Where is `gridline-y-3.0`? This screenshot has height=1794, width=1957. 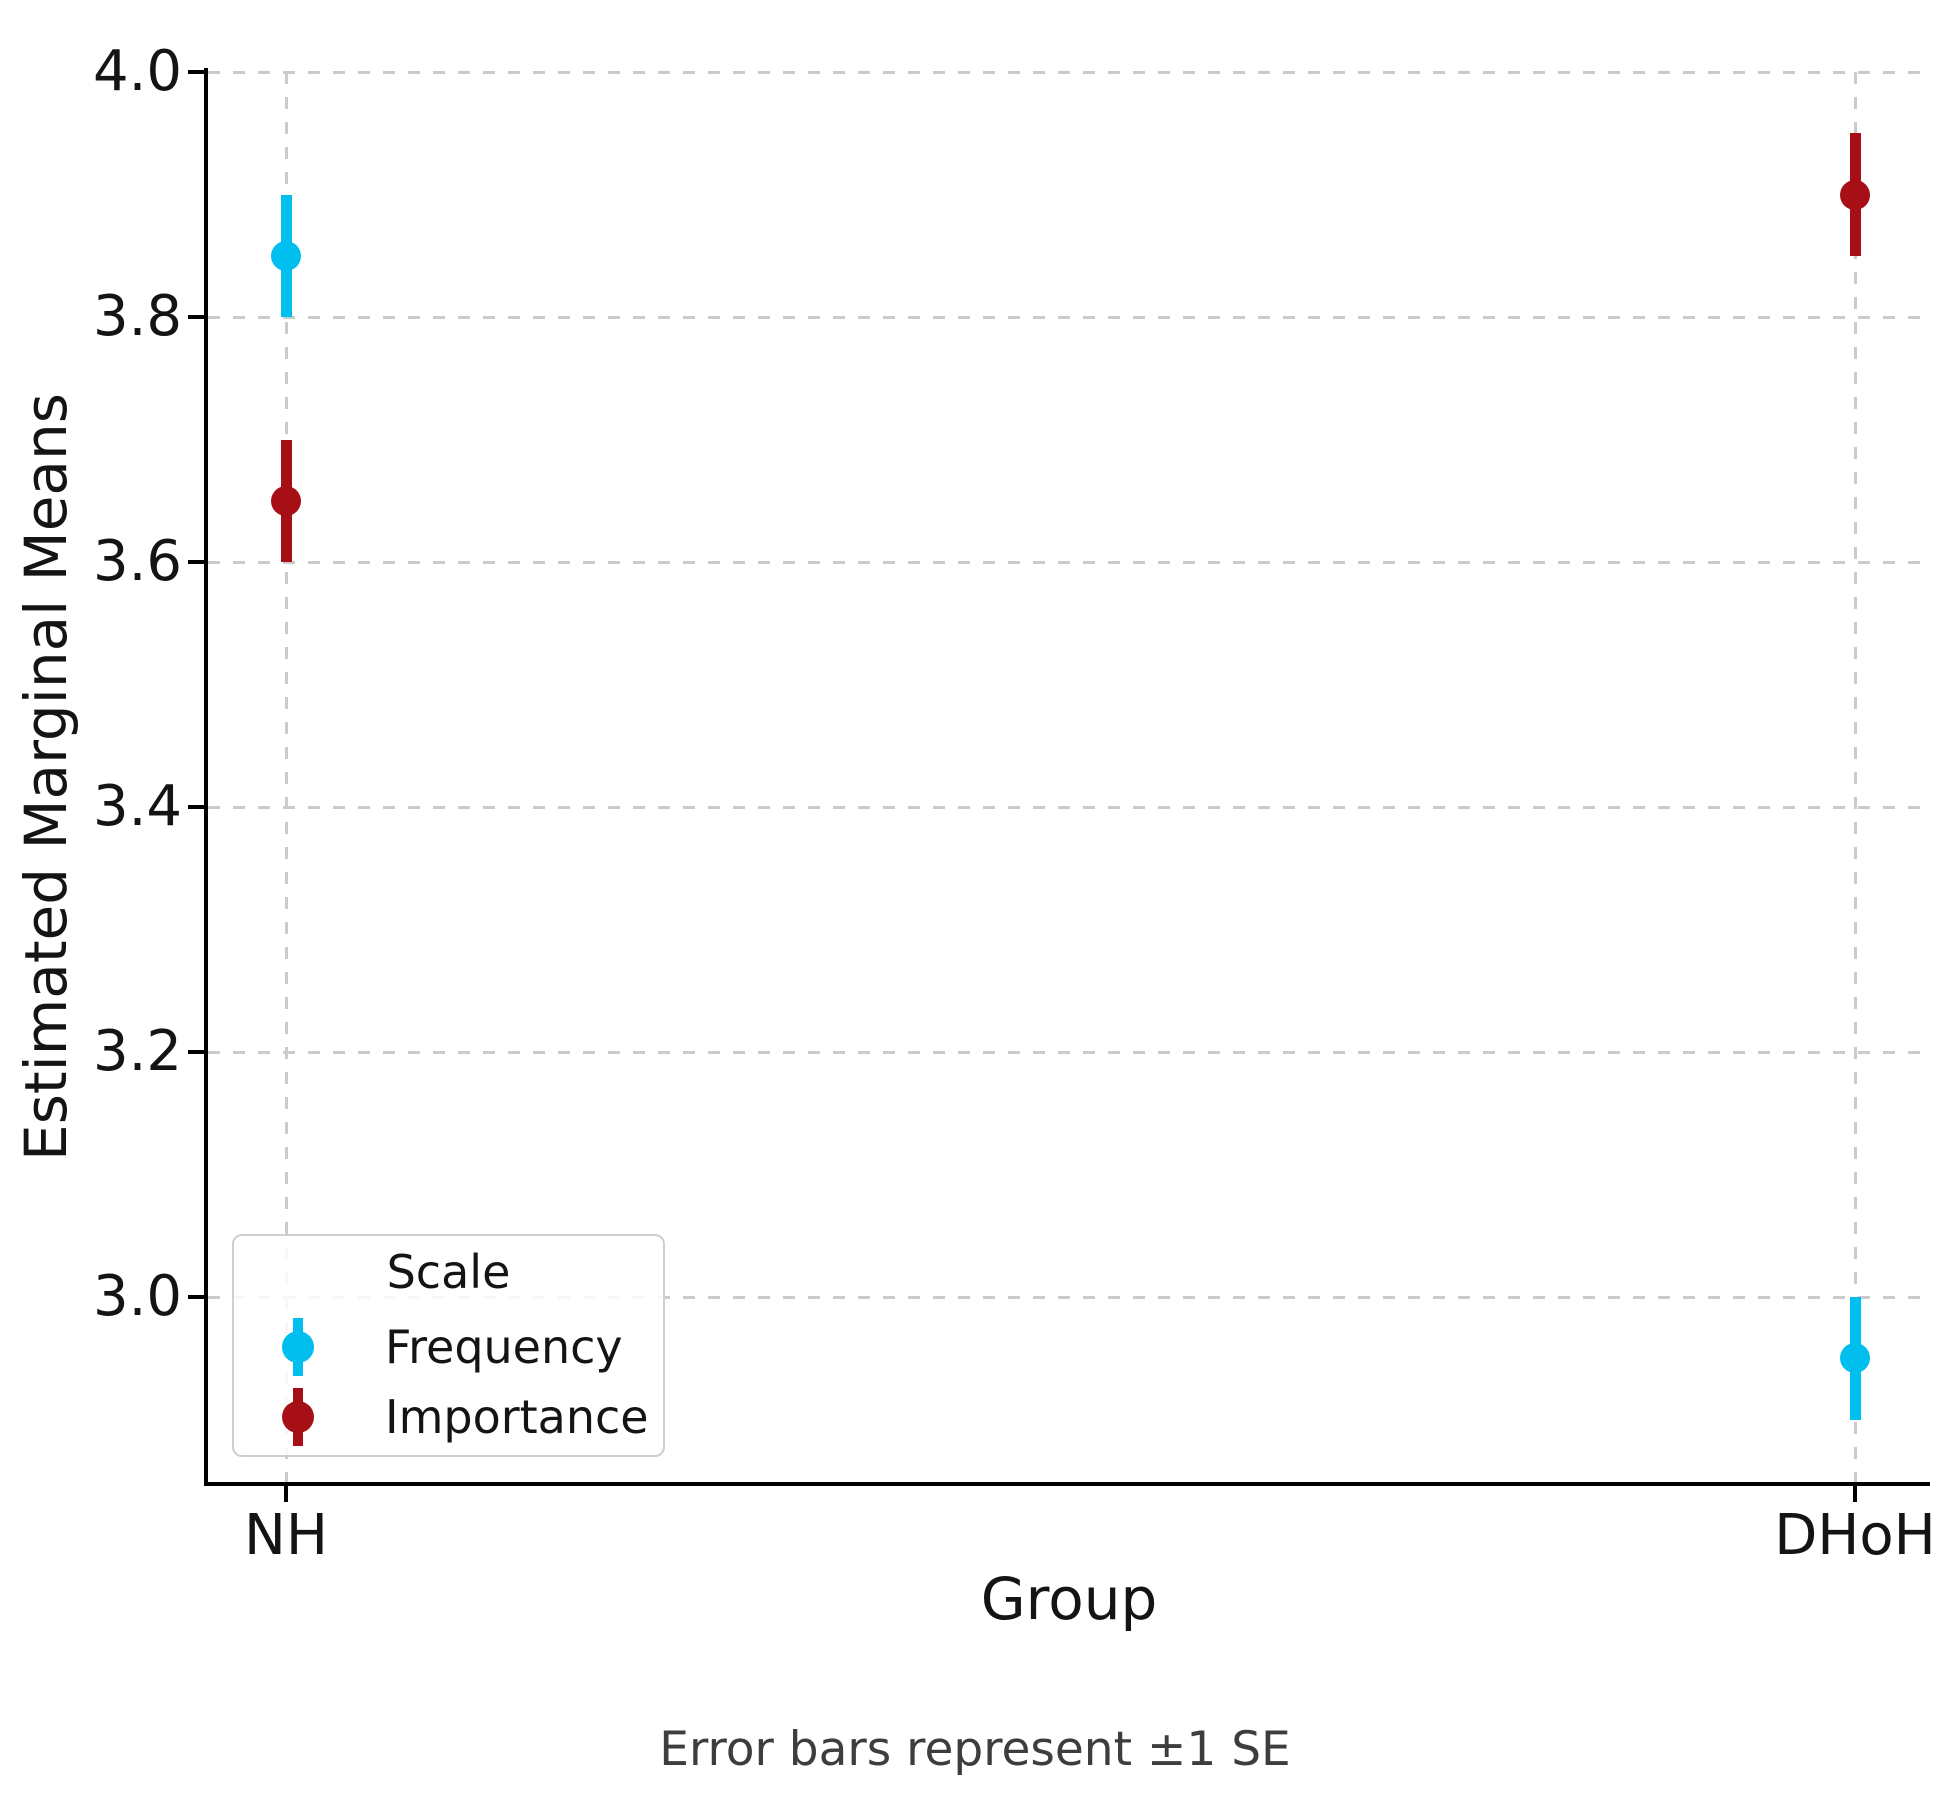
gridline-y-3.0 is located at coordinates (1069, 1297).